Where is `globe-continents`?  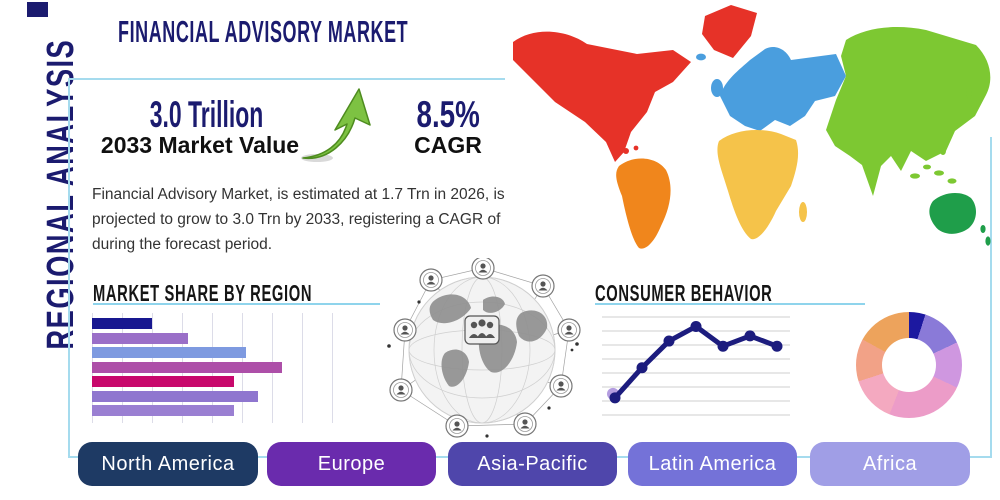
globe-continents is located at coordinates (488, 340).